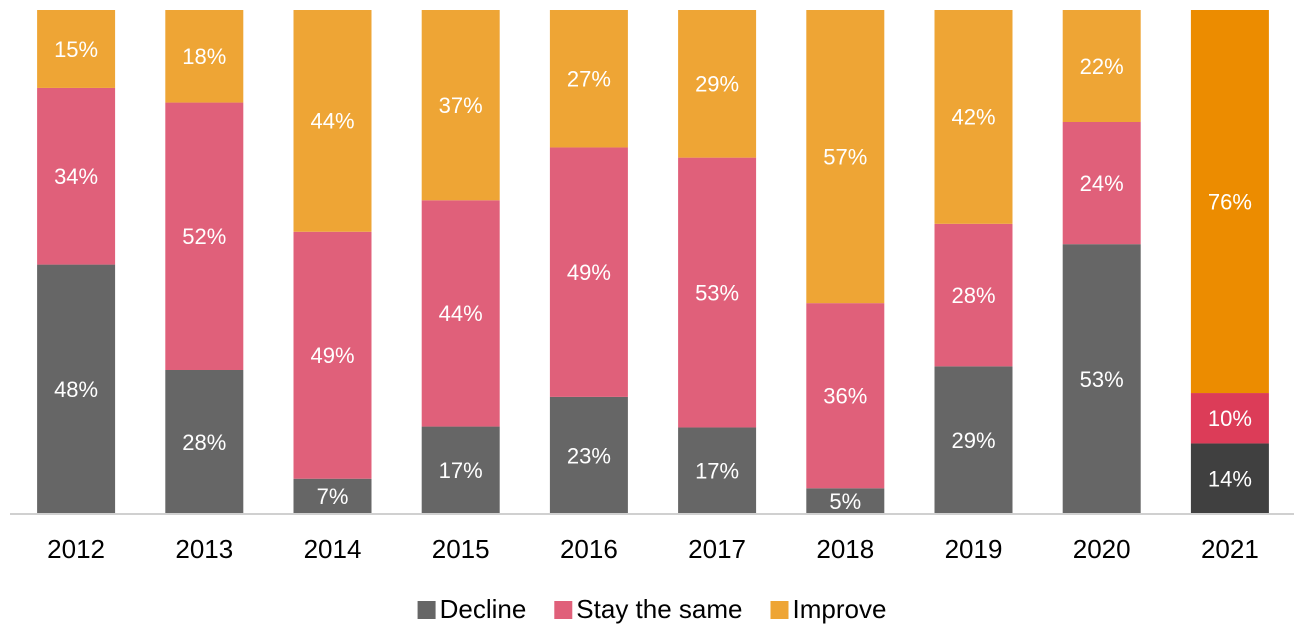 The width and height of the screenshot is (1304, 629). What do you see at coordinates (845, 549) in the screenshot?
I see `x-tick-label: 2018` at bounding box center [845, 549].